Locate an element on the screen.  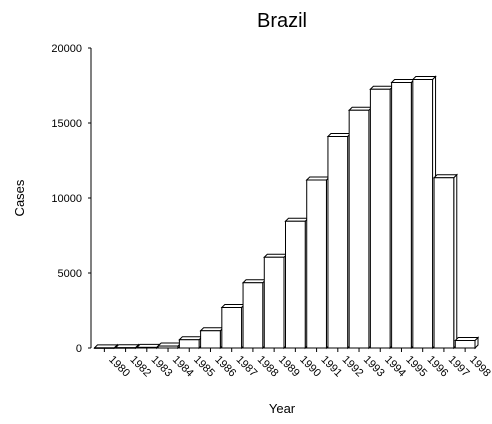
x-axis-label: Year is located at coordinates (282, 408).